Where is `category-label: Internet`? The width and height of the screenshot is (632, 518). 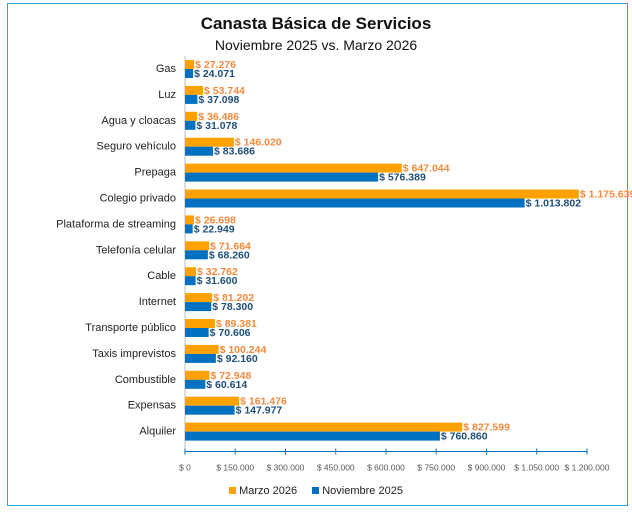
category-label: Internet is located at coordinates (157, 302).